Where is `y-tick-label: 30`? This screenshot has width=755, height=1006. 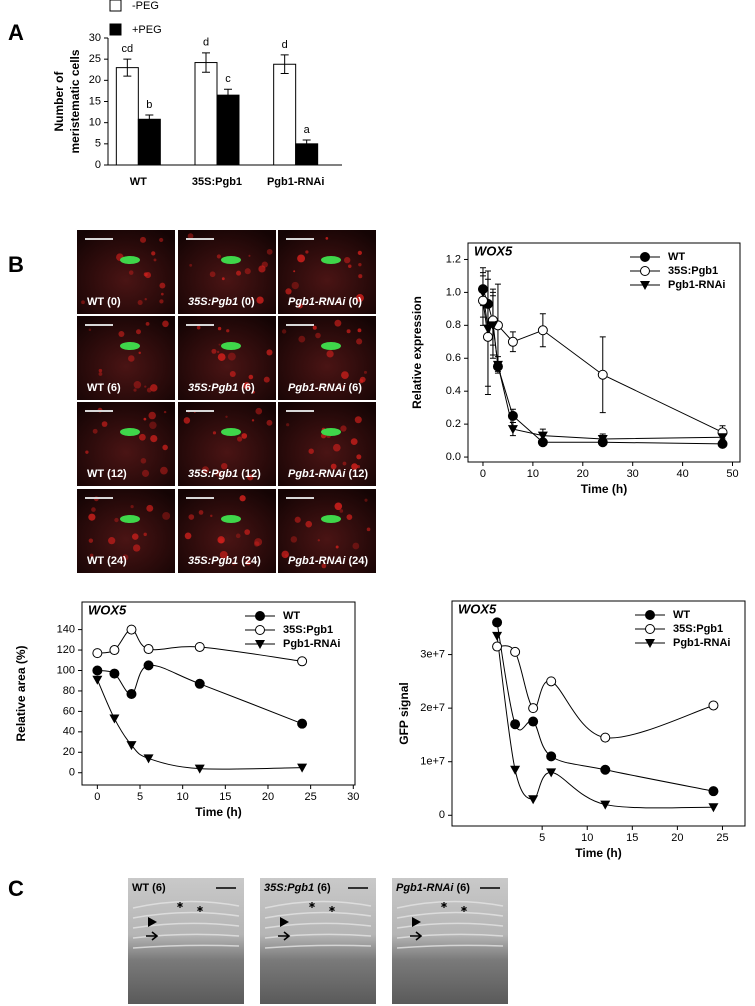 y-tick-label: 30 is located at coordinates (95, 38).